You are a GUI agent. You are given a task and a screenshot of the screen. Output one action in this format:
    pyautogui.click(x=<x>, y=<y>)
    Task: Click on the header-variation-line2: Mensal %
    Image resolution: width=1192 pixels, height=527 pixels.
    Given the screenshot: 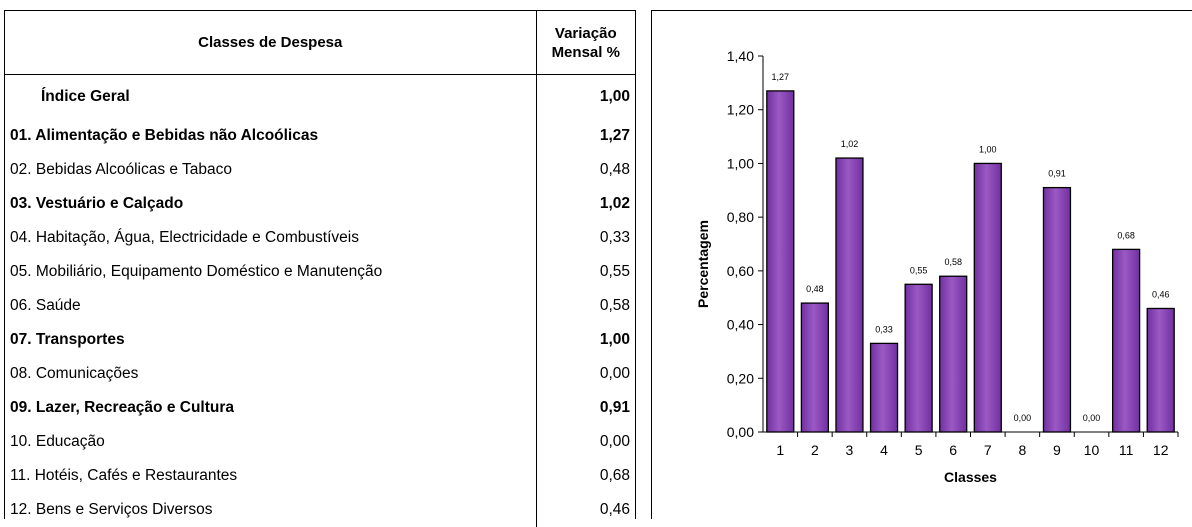 What is the action you would take?
    pyautogui.click(x=586, y=52)
    